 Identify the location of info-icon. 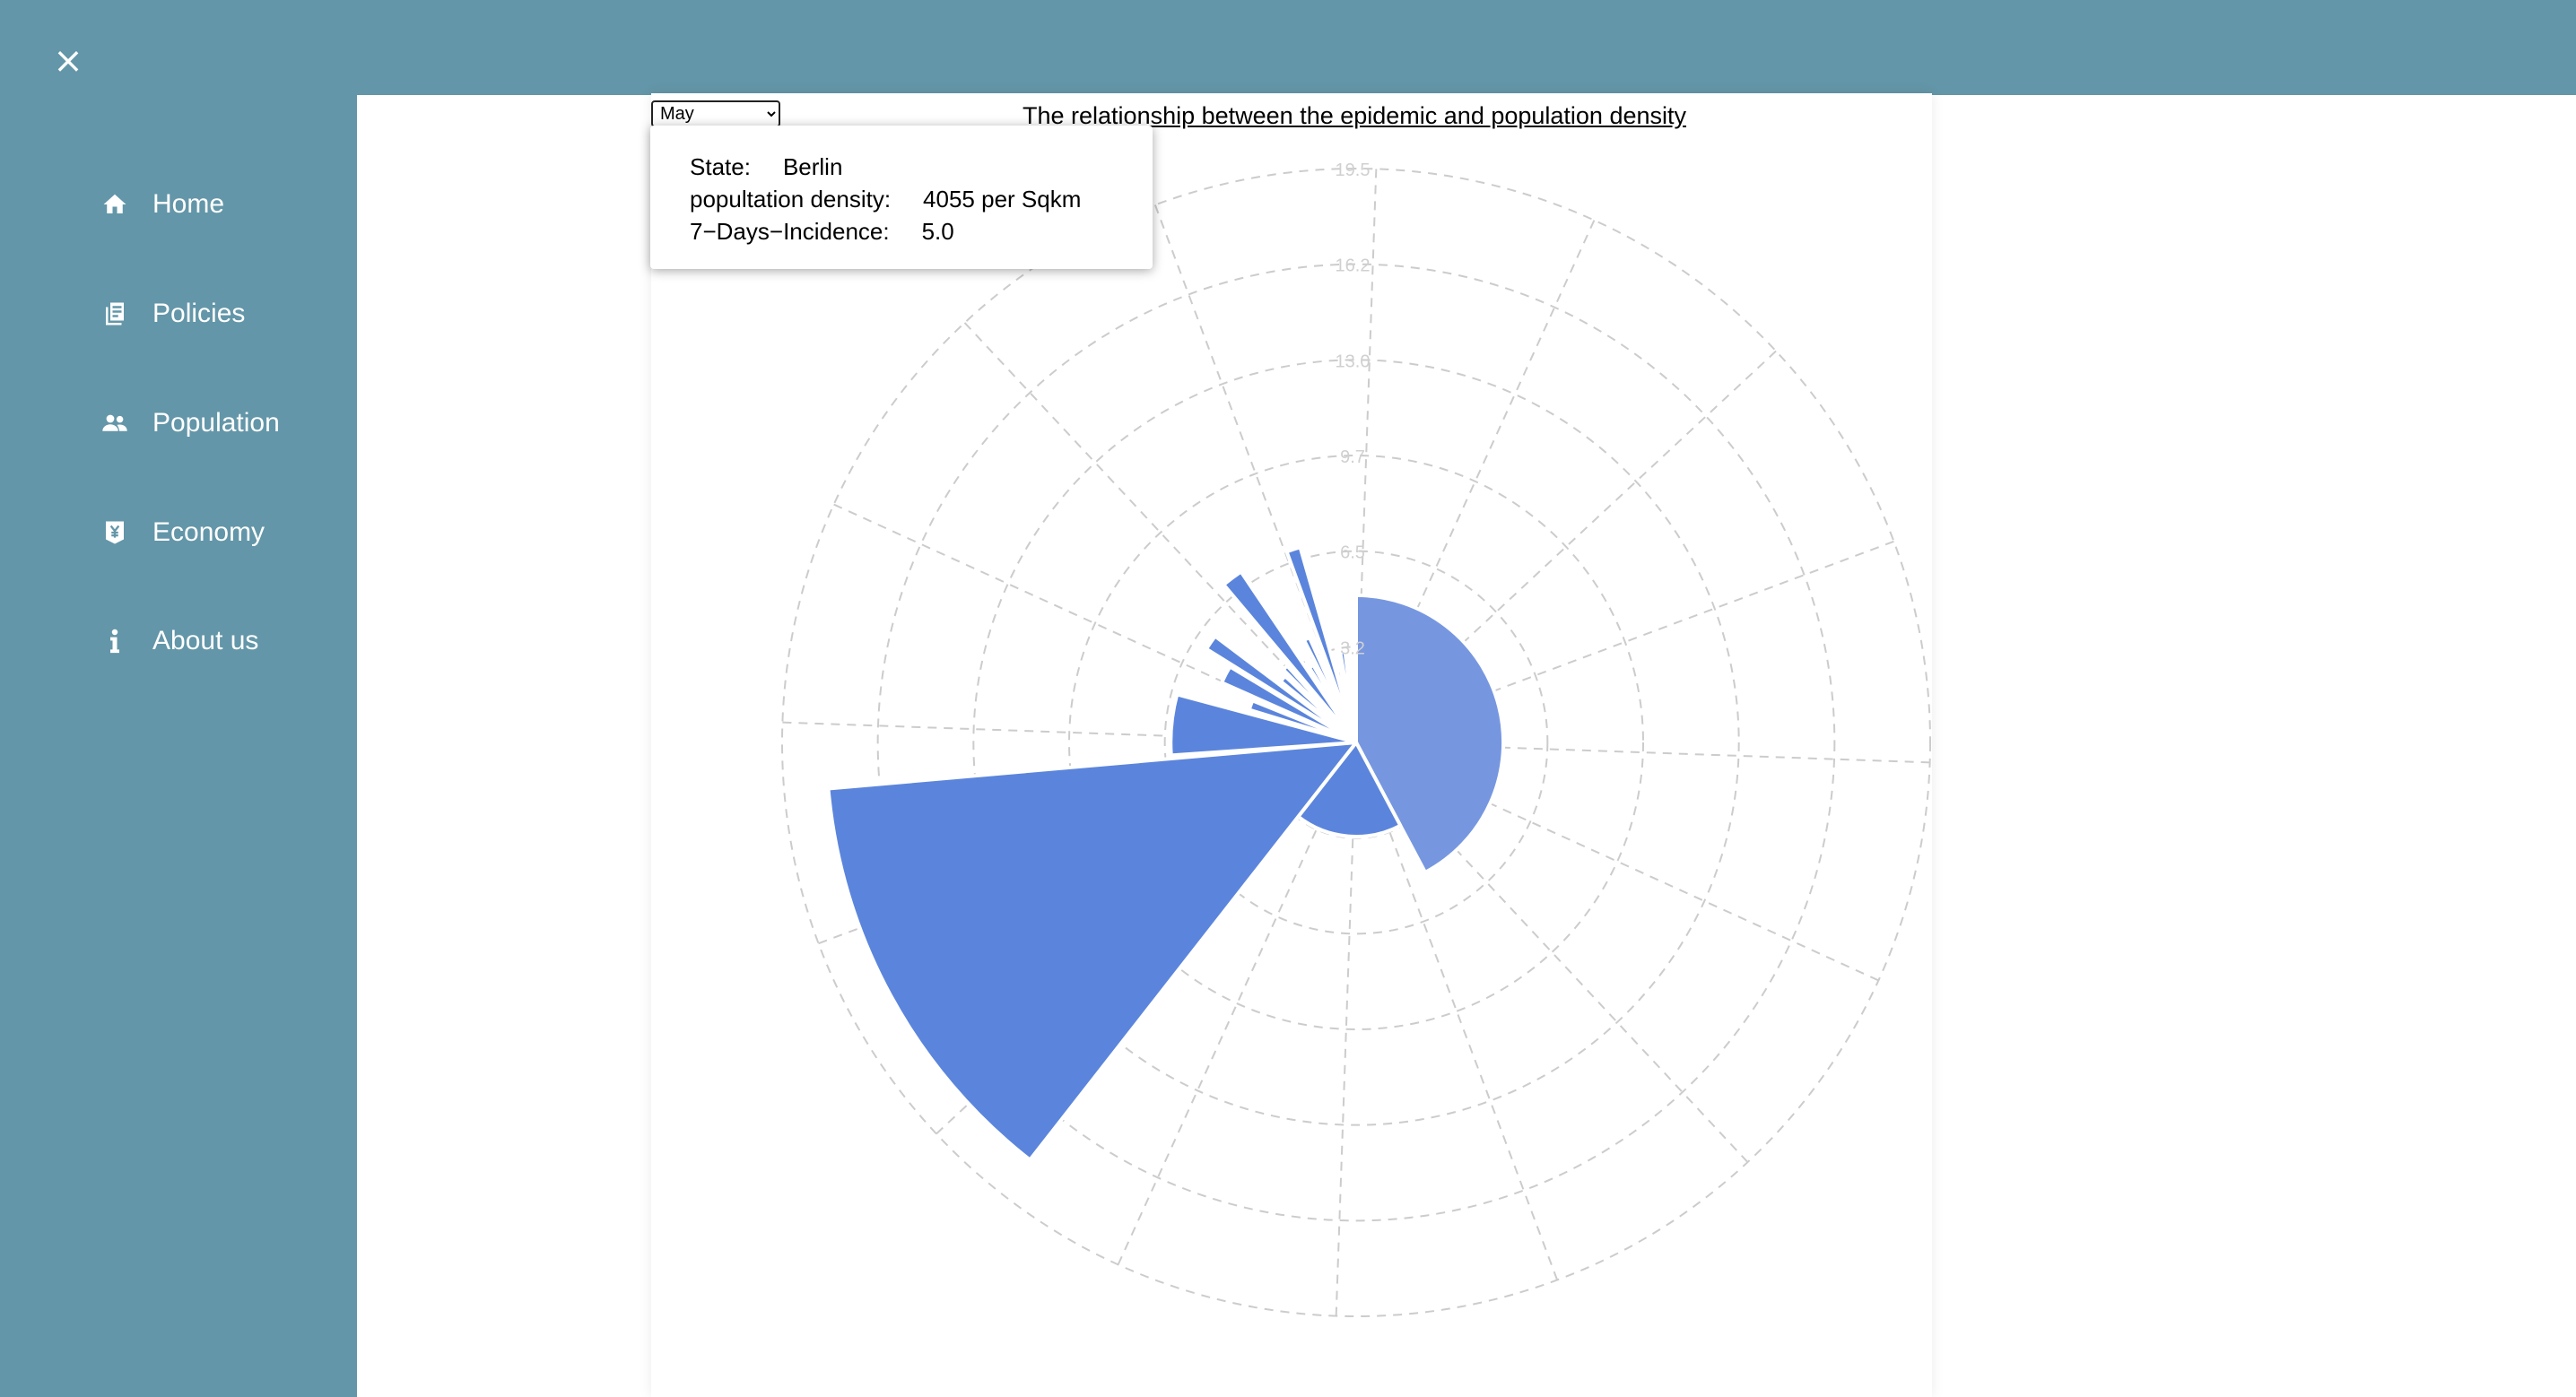
(115, 641).